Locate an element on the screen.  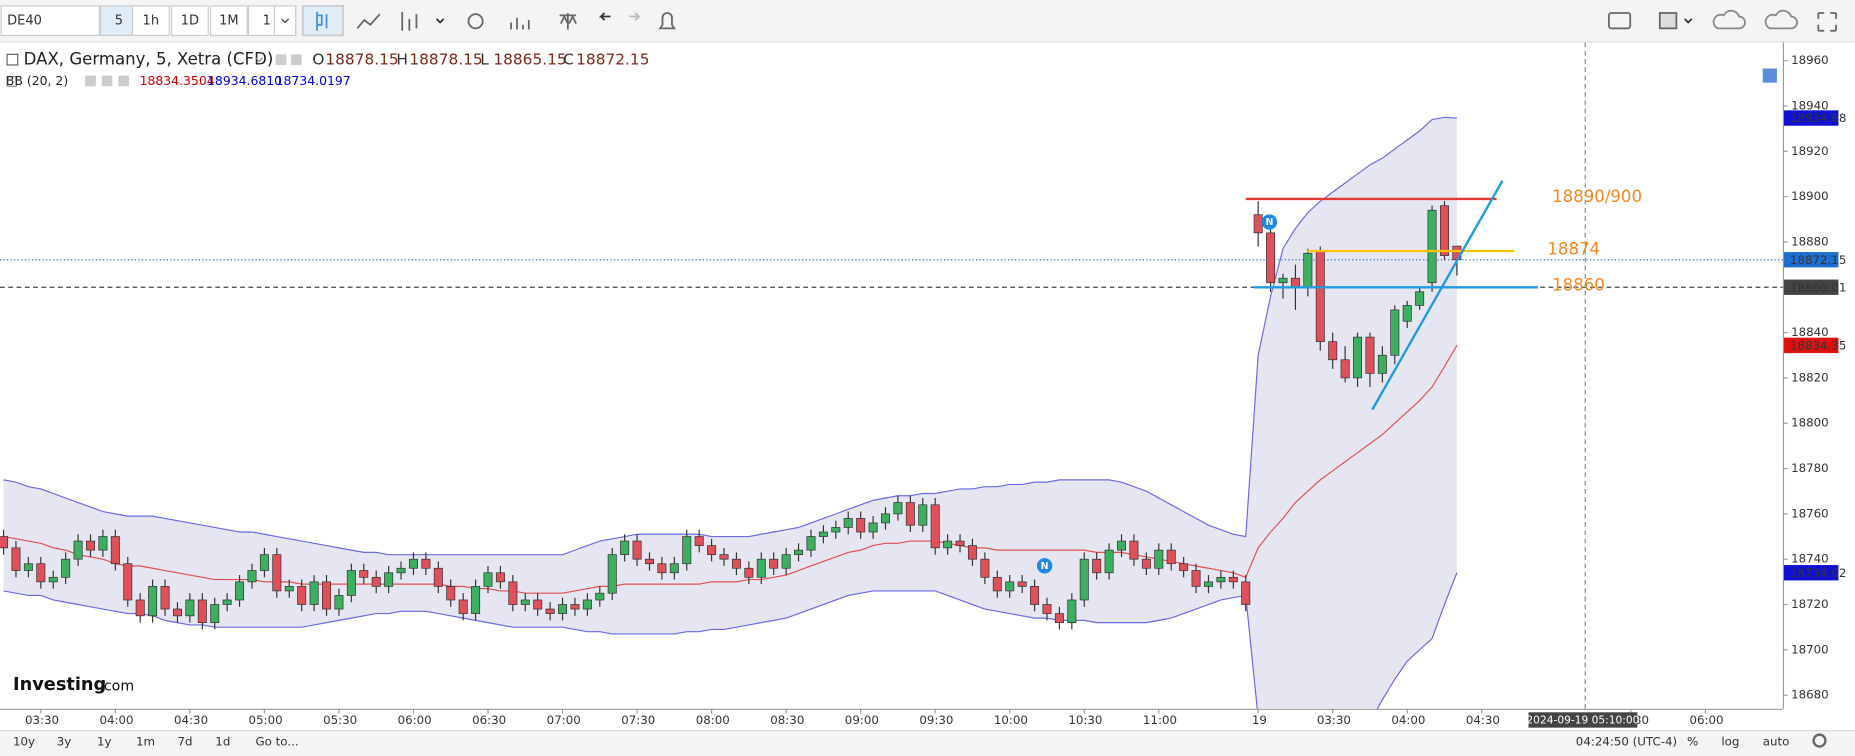
x-tick-label: 04:00 is located at coordinates (1408, 720).